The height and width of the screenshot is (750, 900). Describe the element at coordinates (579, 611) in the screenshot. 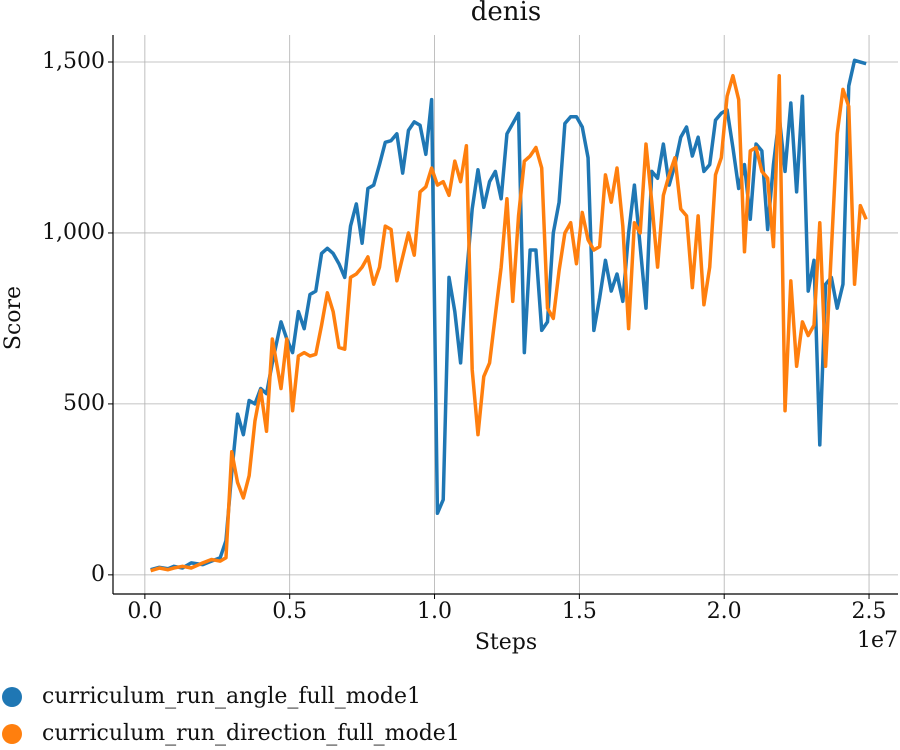

I see `x-tick-label: 1.5` at that location.